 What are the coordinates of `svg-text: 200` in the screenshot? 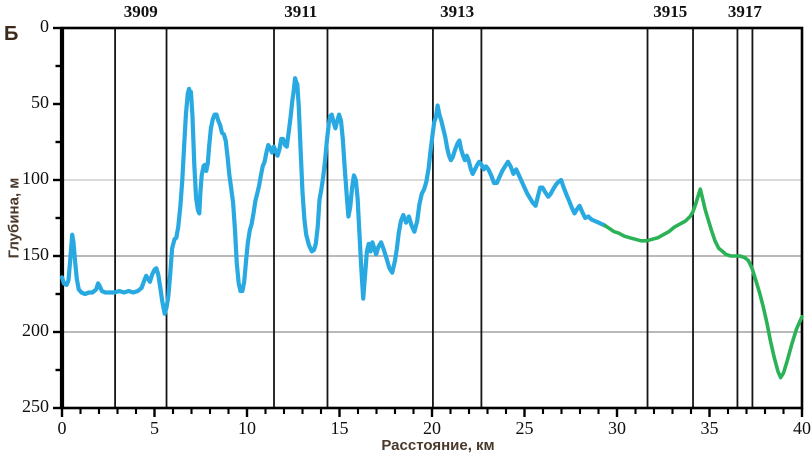 It's located at (35, 330).